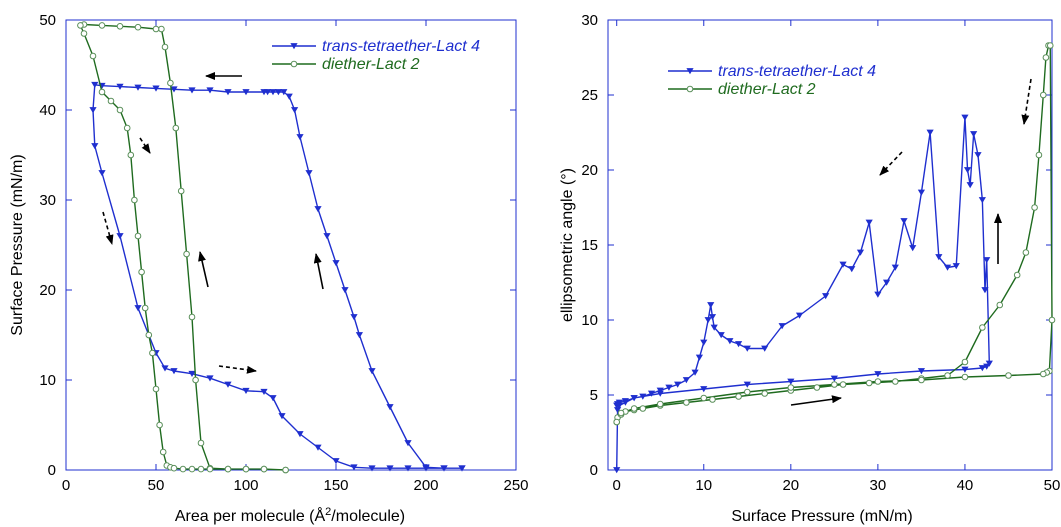 The image size is (1061, 527). Describe the element at coordinates (425, 485) in the screenshot. I see `x-tick-label: 200` at that location.